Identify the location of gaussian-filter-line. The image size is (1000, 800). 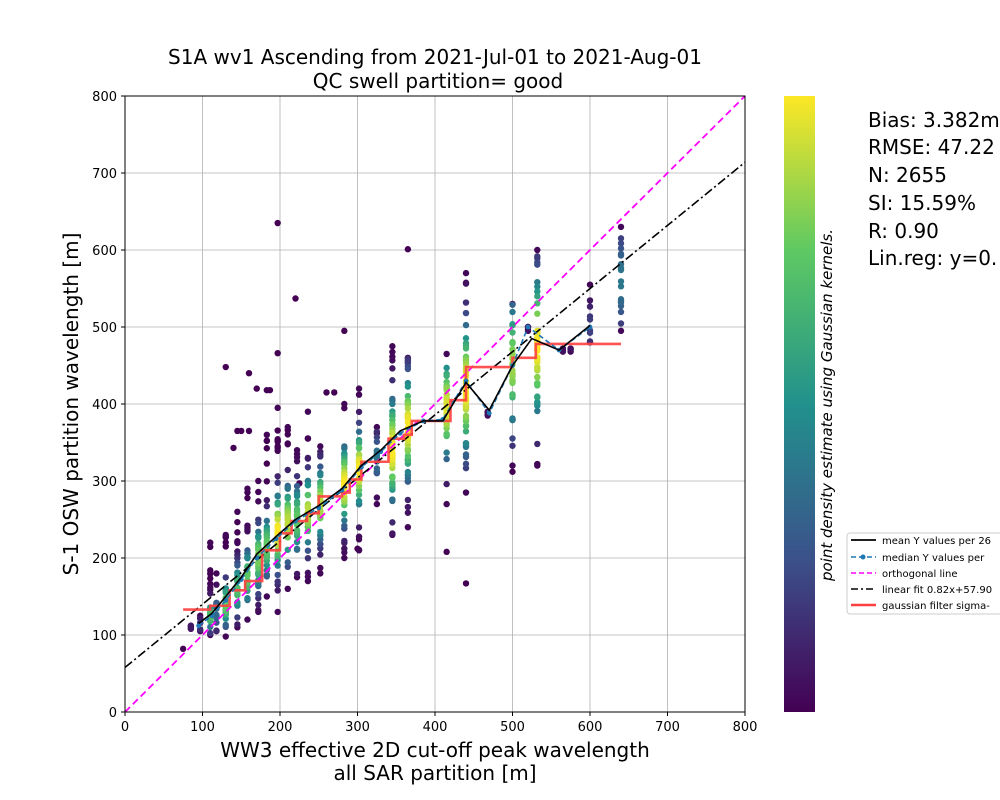
(402, 476).